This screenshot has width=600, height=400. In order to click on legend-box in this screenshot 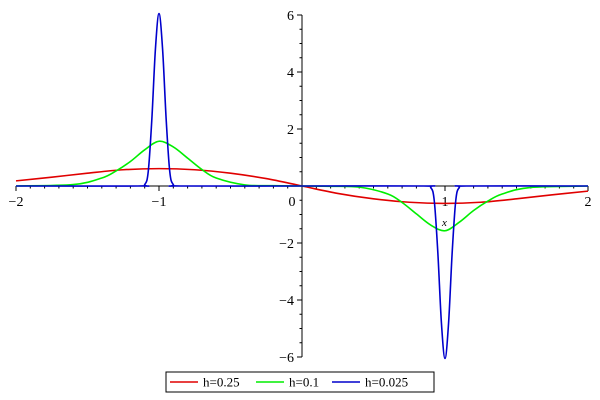, I will do `click(300, 382)`.